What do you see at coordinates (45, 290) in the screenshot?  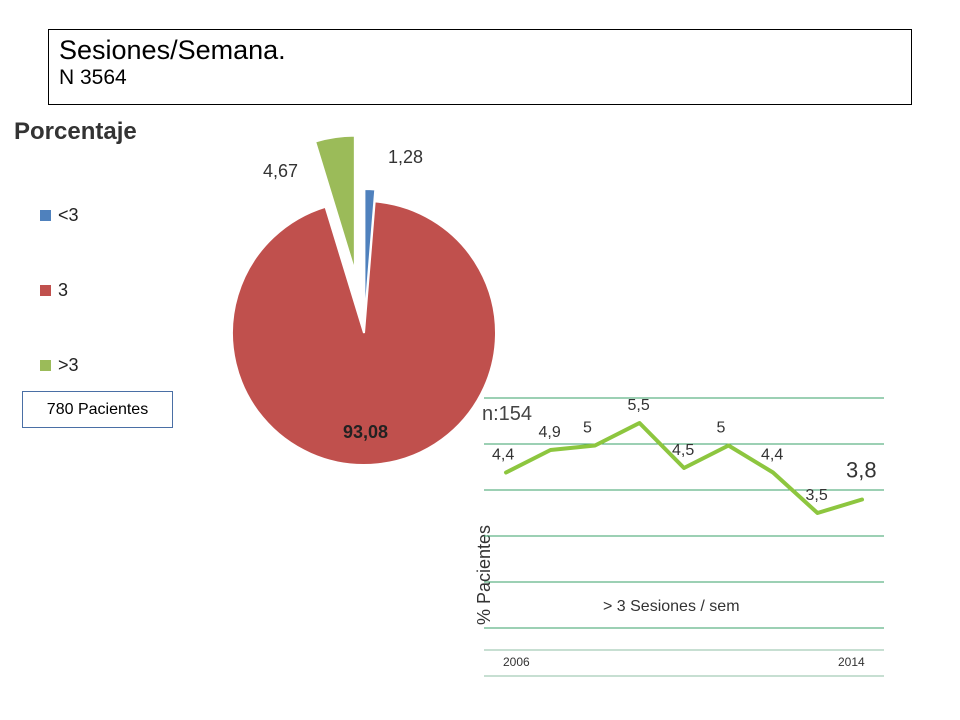 I see `legend-swatch-eq3` at bounding box center [45, 290].